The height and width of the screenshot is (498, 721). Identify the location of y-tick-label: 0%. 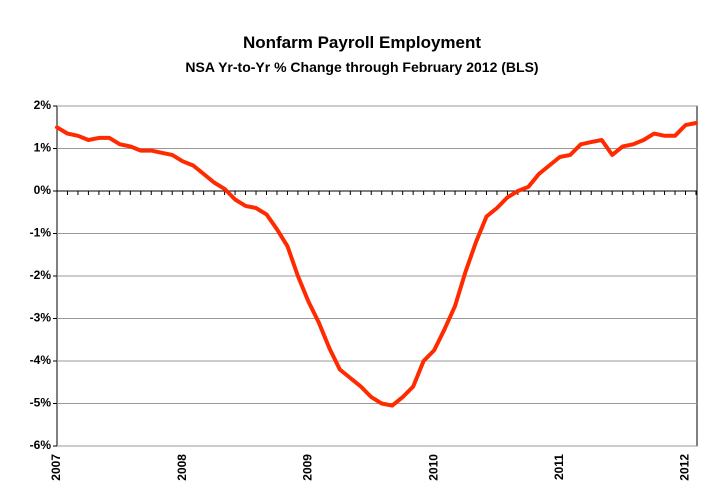
(43, 190).